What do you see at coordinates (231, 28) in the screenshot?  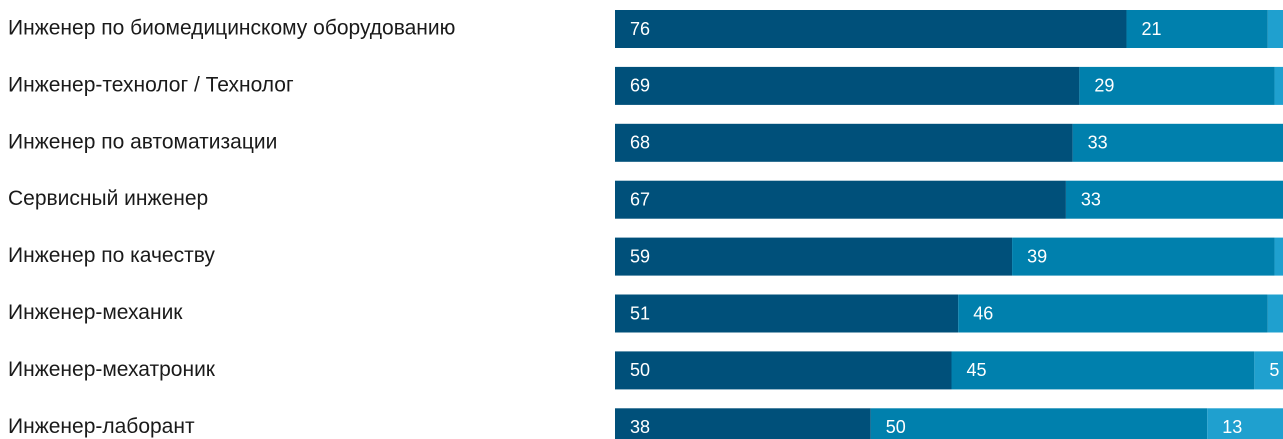 I see `category-label: Инженер по биомедицинскому оборудованию` at bounding box center [231, 28].